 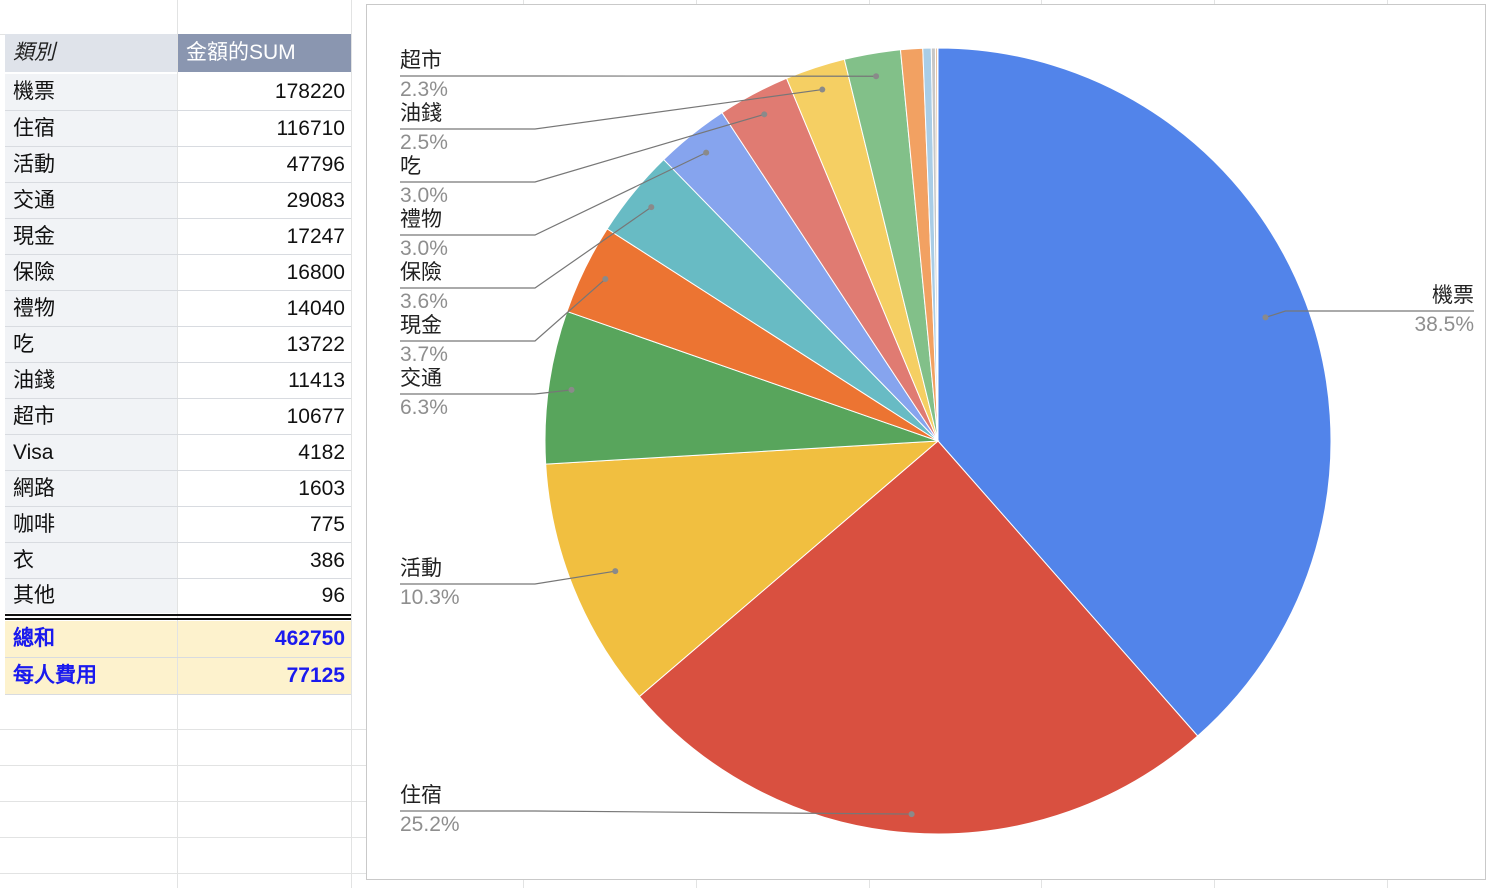 What do you see at coordinates (264, 453) in the screenshot?
I see `value-cell: 4182` at bounding box center [264, 453].